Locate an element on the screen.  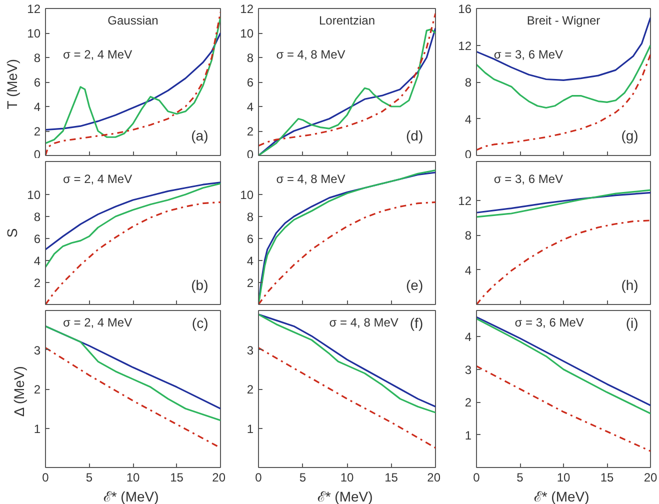
chart-title: Lorentzian is located at coordinates (347, 21).